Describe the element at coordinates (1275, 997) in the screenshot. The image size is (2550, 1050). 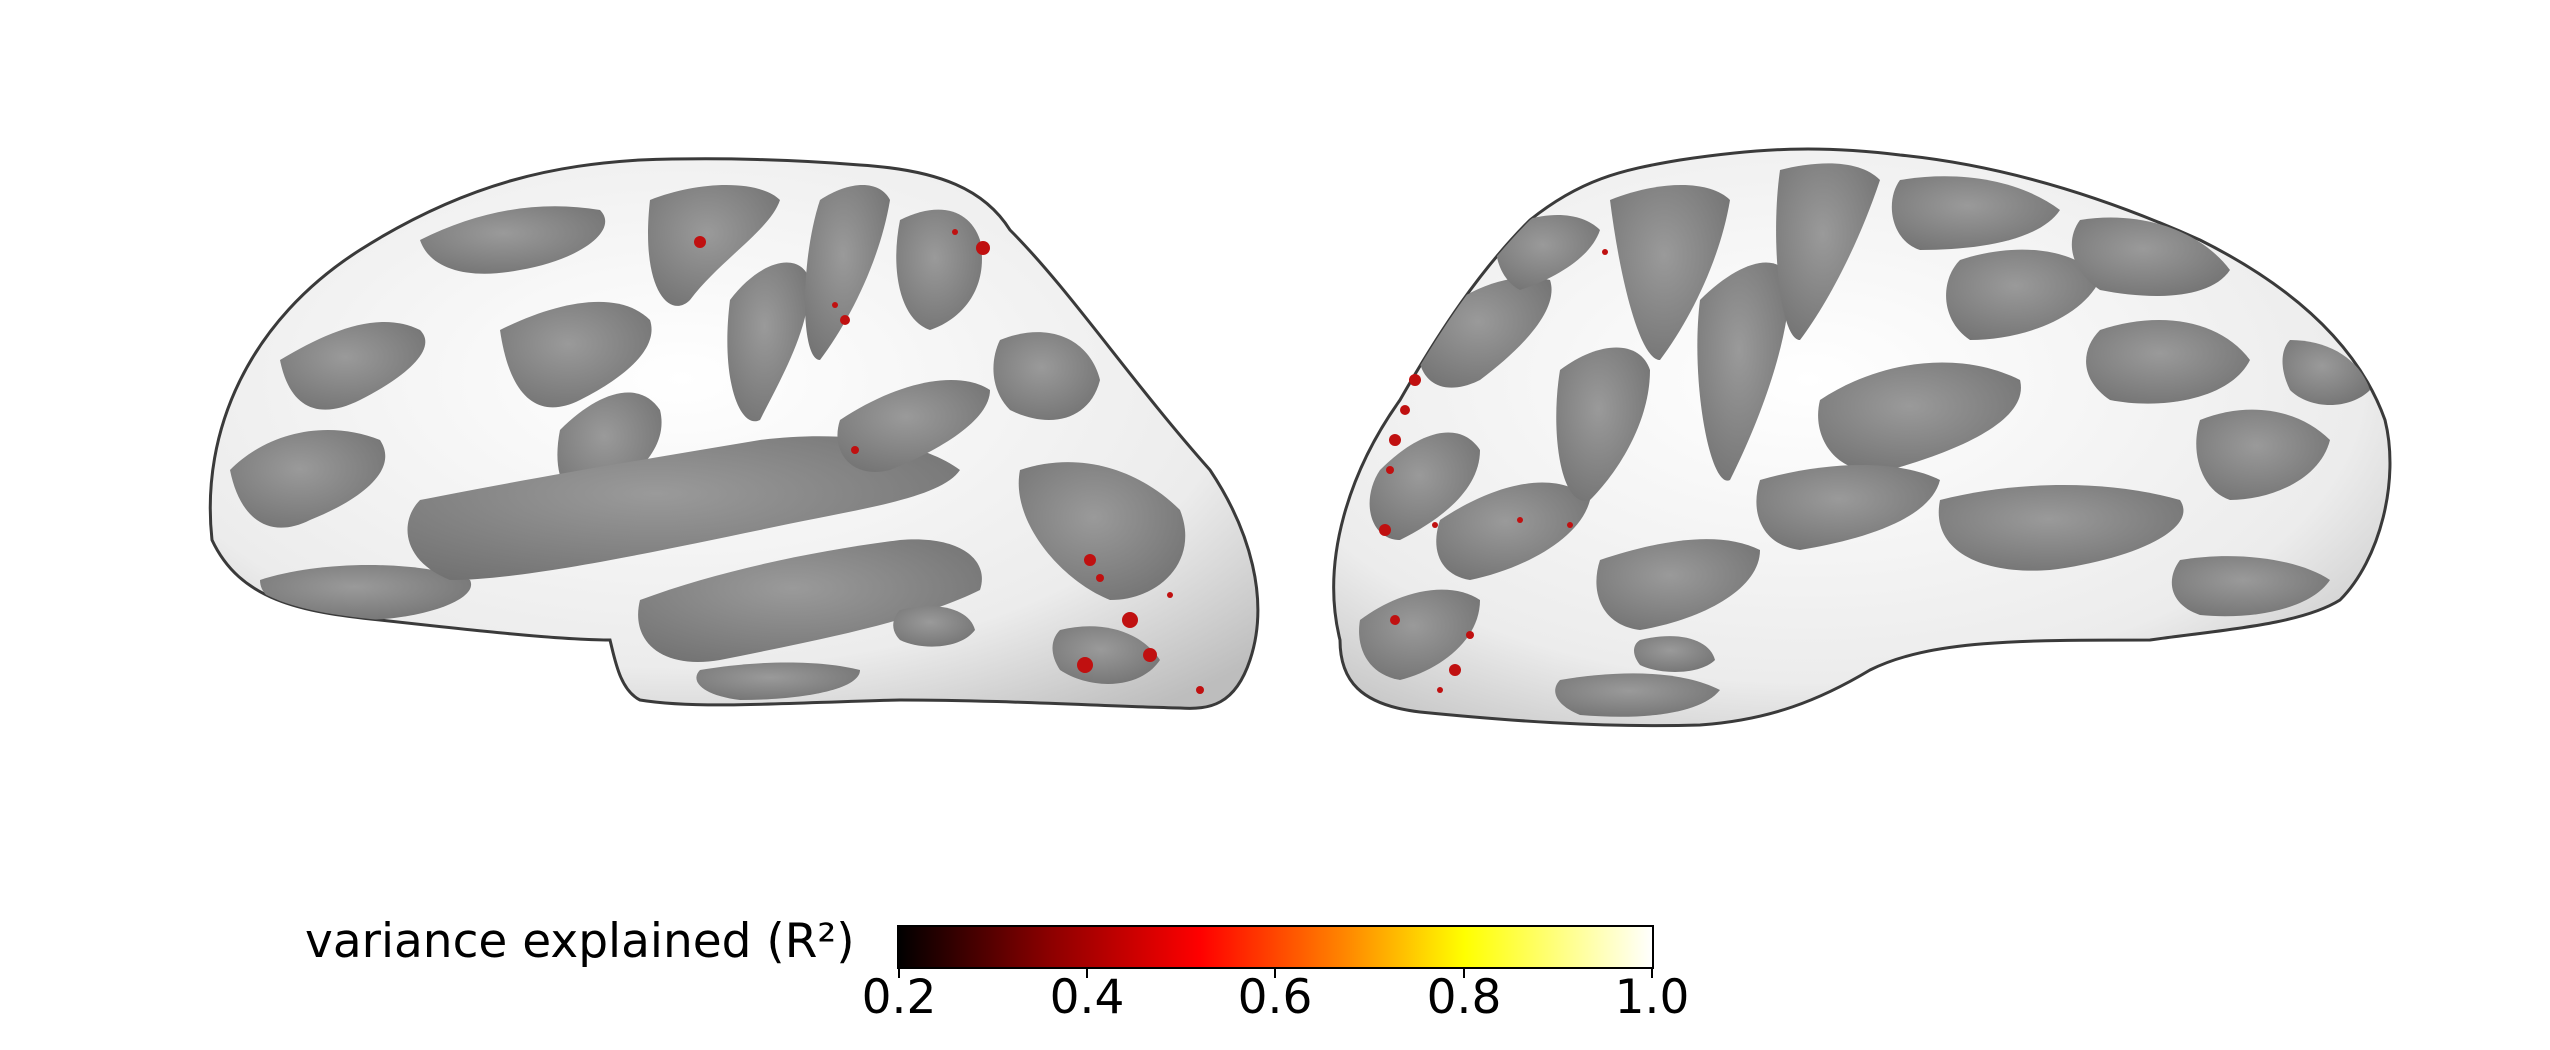
I see `colorbar-tick-label: 0.6` at that location.